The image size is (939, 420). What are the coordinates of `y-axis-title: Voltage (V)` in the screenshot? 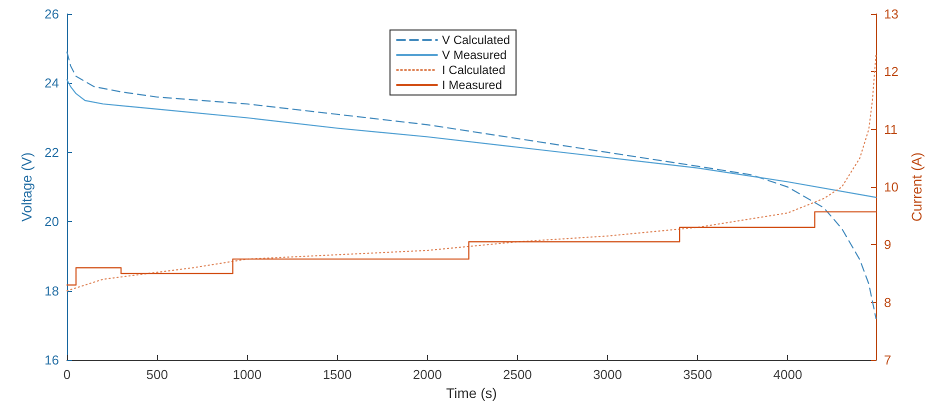 It's located at (26, 187).